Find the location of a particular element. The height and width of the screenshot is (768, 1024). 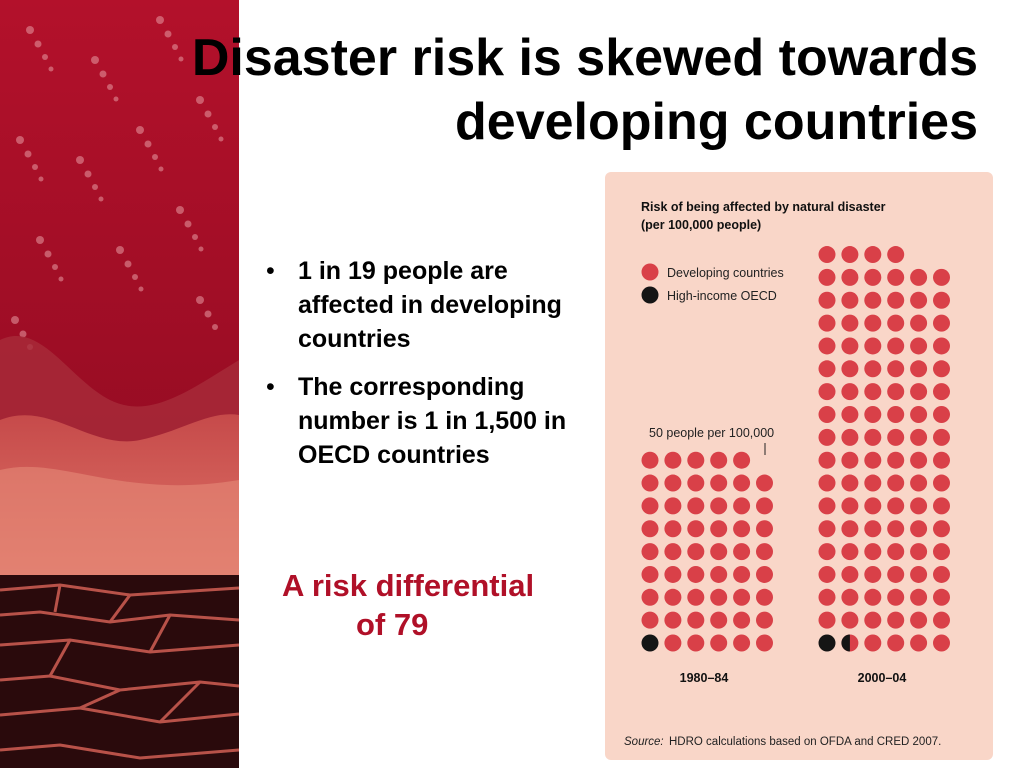

legend-oecd-label: High-income OECD is located at coordinates (722, 296).